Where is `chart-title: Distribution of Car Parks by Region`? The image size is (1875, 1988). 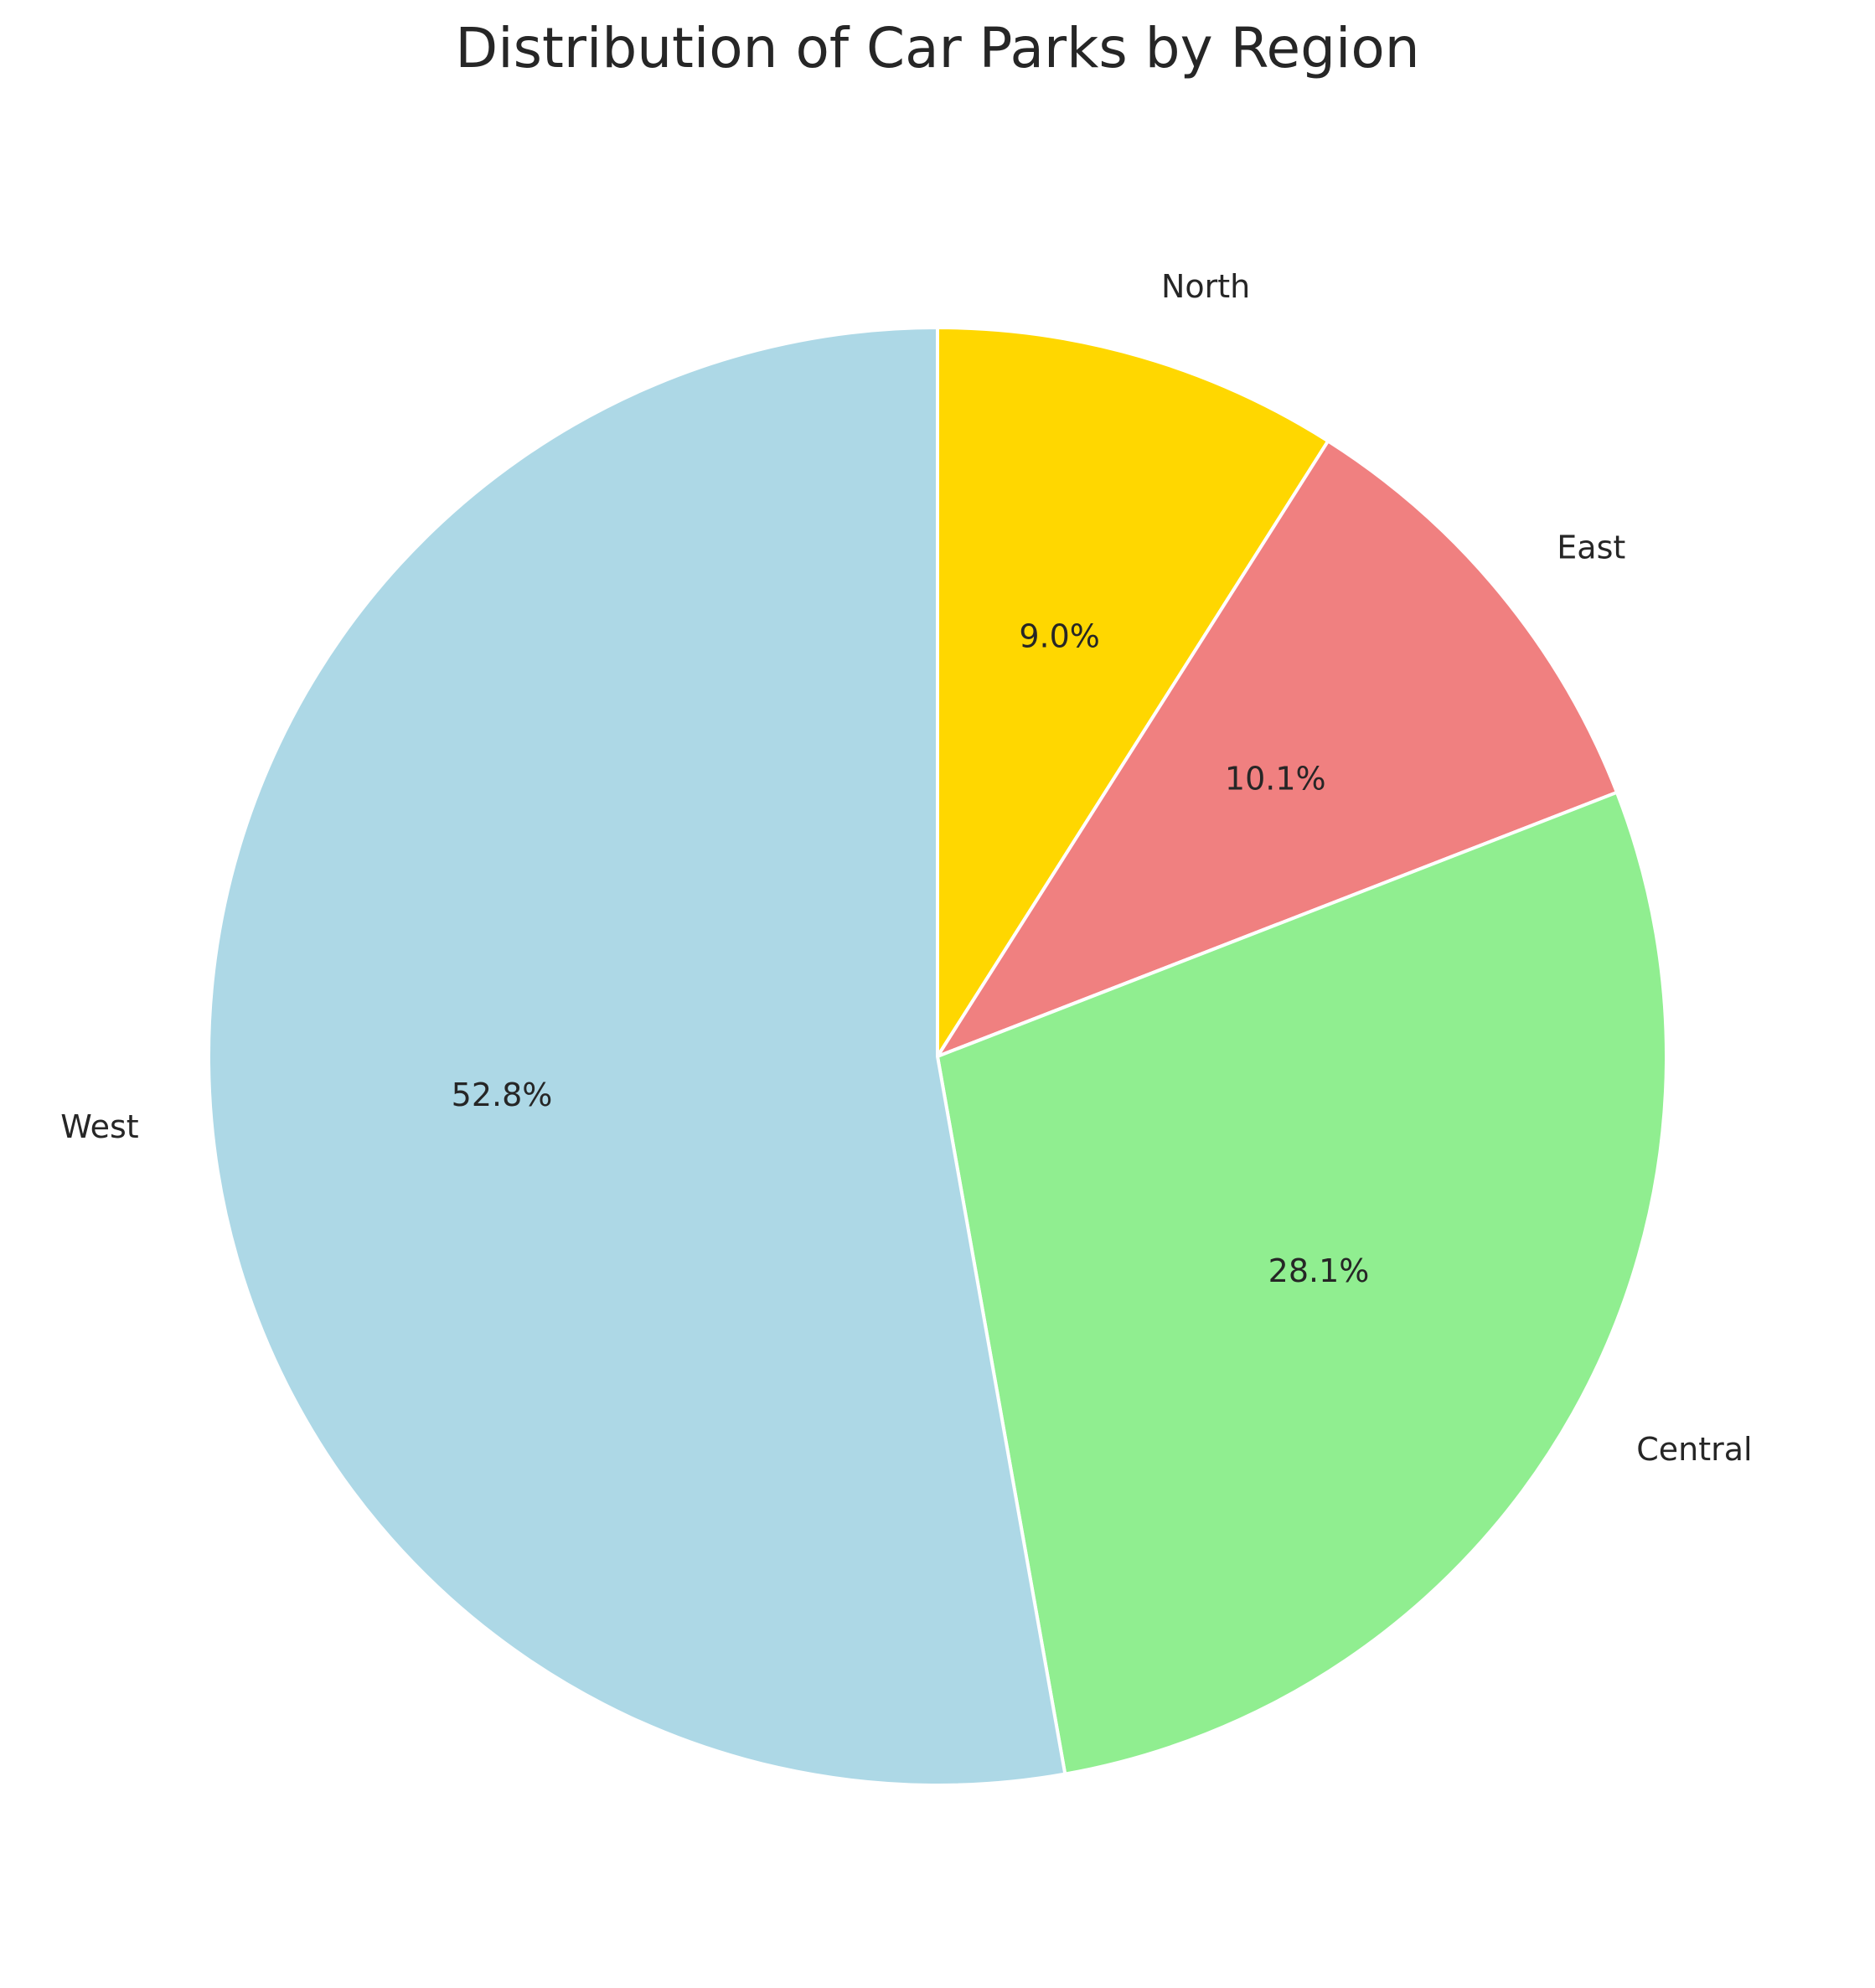
chart-title: Distribution of Car Parks by Region is located at coordinates (937, 48).